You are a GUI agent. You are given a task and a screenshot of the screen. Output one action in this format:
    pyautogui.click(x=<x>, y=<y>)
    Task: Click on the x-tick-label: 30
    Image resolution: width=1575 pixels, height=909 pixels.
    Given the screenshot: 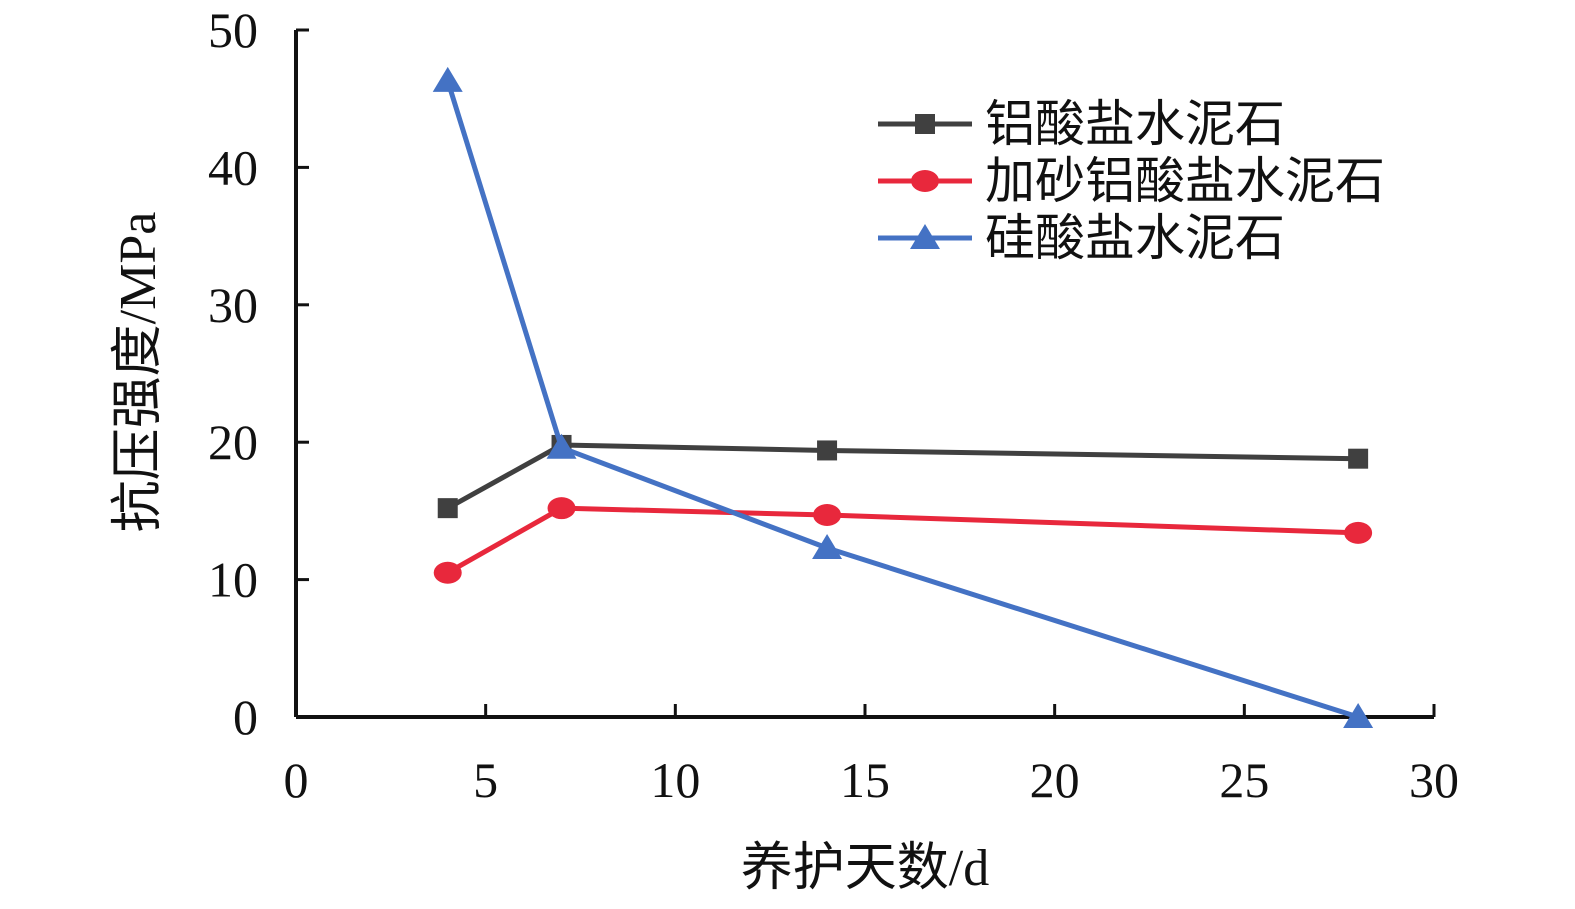 What is the action you would take?
    pyautogui.click(x=1434, y=780)
    